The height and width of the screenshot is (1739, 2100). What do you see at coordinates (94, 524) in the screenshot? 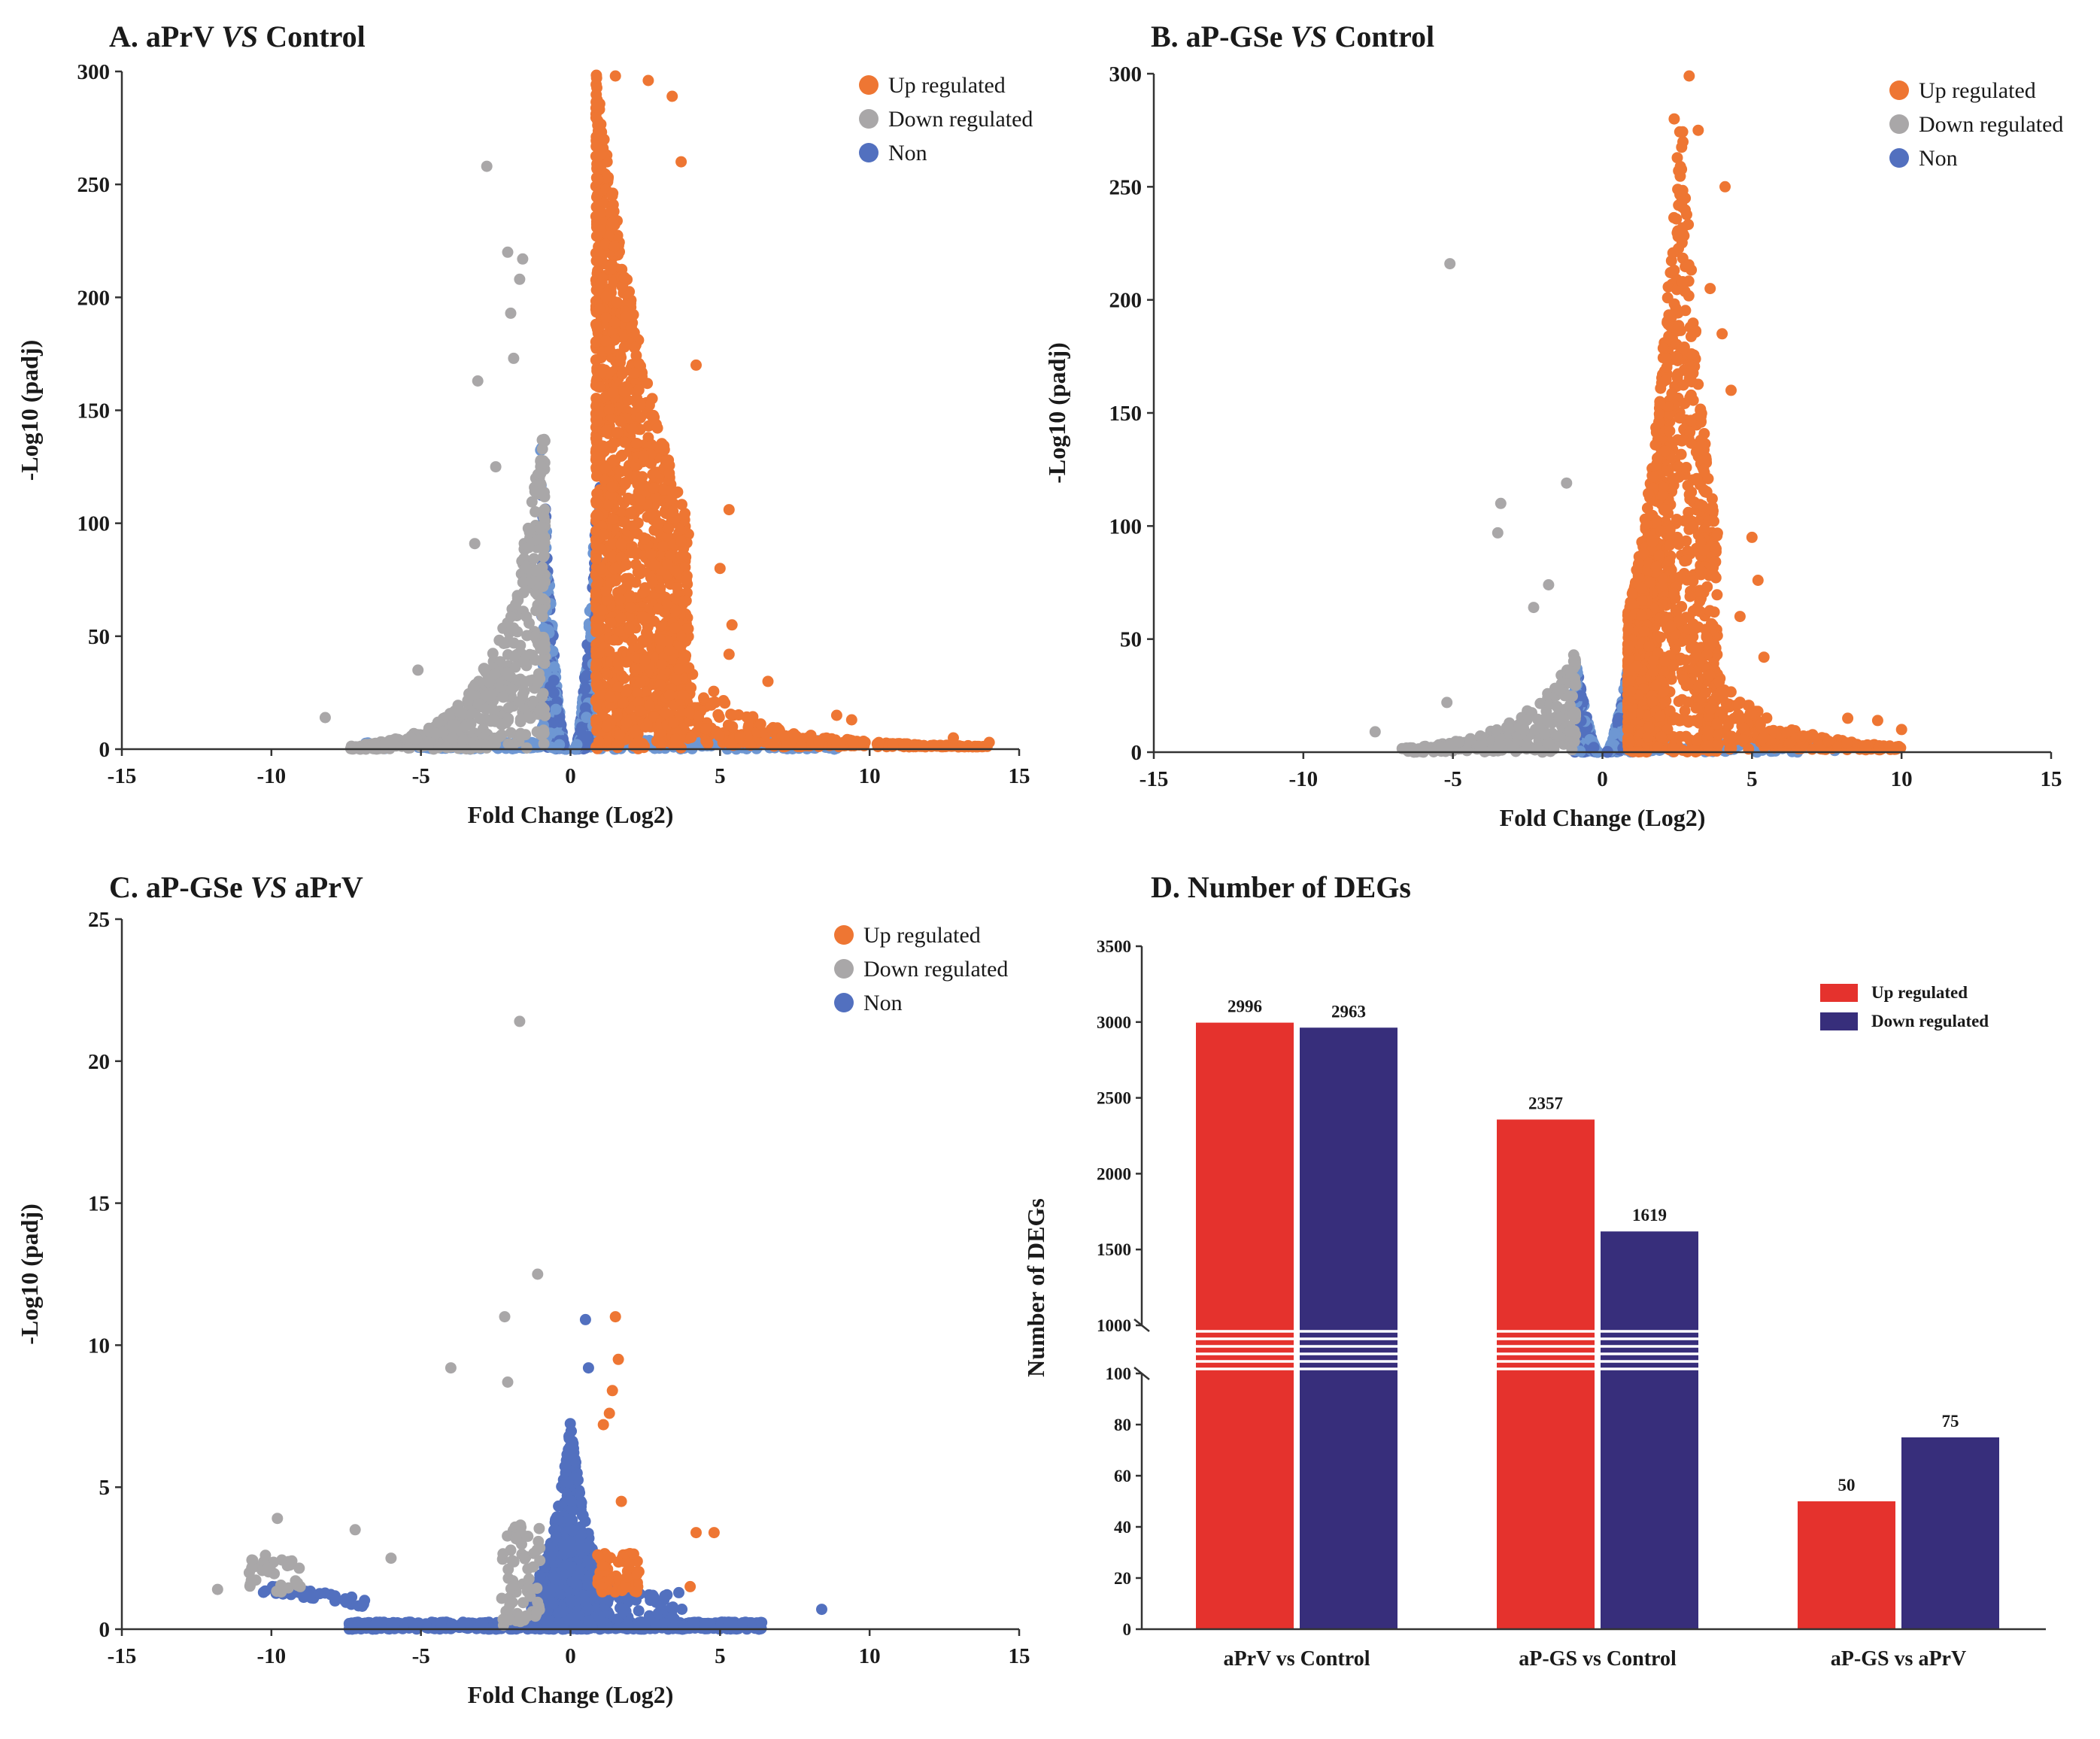
I see `y-tick-label: 100` at bounding box center [94, 524].